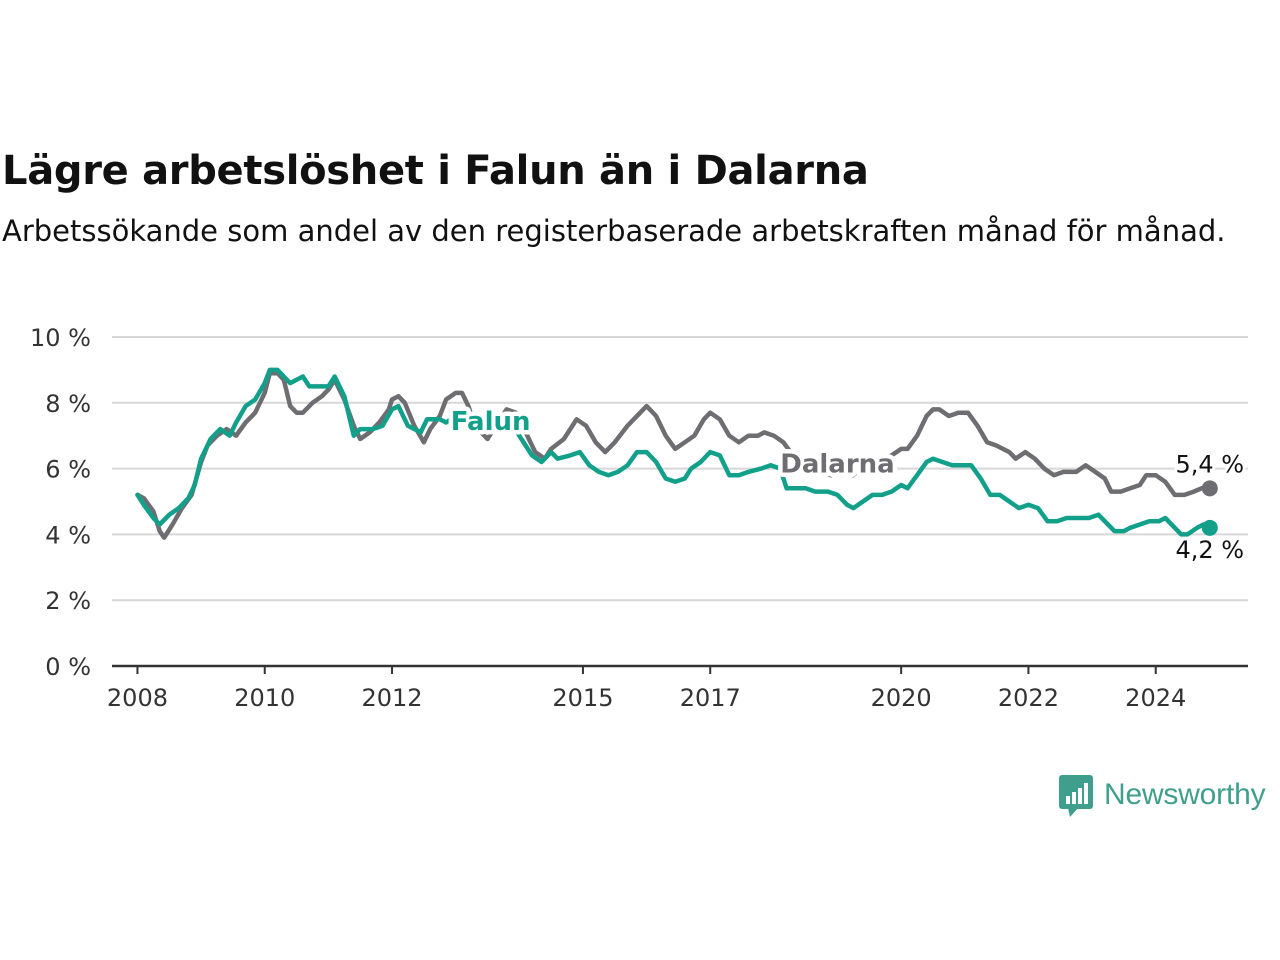 The width and height of the screenshot is (1280, 960). What do you see at coordinates (68, 667) in the screenshot?
I see `y-tick-label: 0 %` at bounding box center [68, 667].